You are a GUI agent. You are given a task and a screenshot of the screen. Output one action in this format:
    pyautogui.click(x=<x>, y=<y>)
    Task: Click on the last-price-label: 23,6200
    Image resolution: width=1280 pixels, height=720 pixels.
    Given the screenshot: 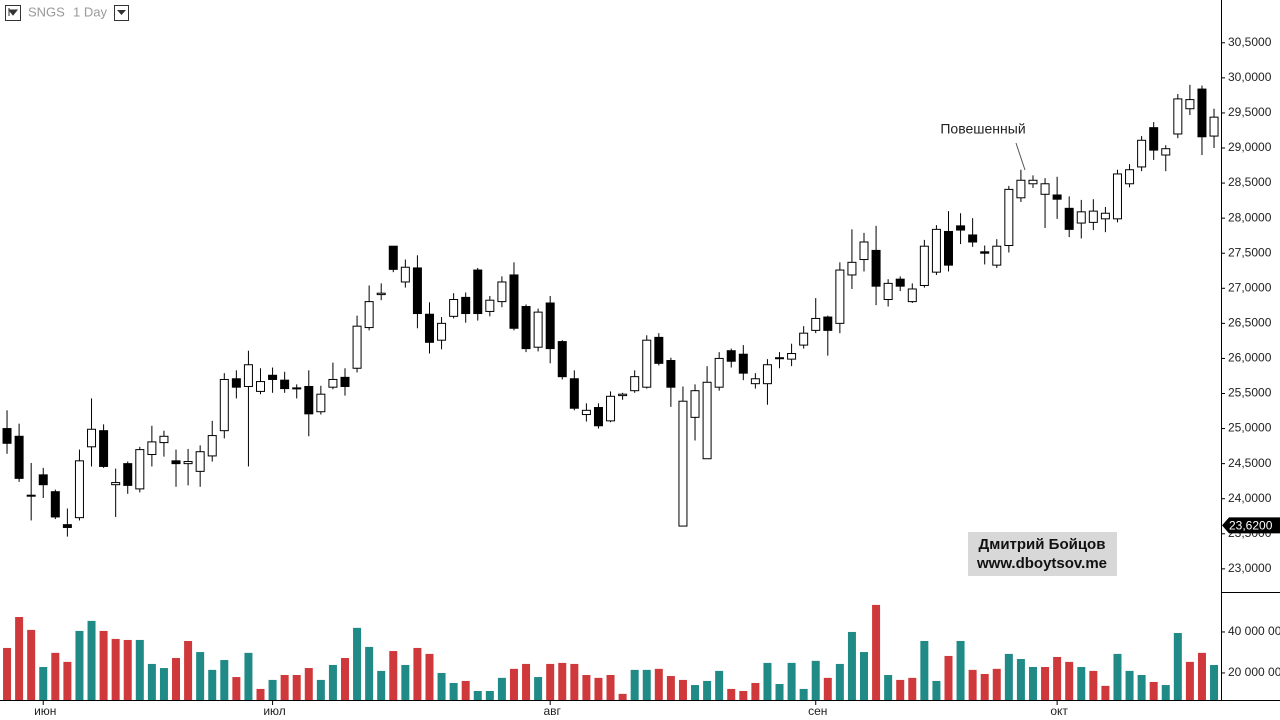 What is the action you would take?
    pyautogui.click(x=1251, y=526)
    